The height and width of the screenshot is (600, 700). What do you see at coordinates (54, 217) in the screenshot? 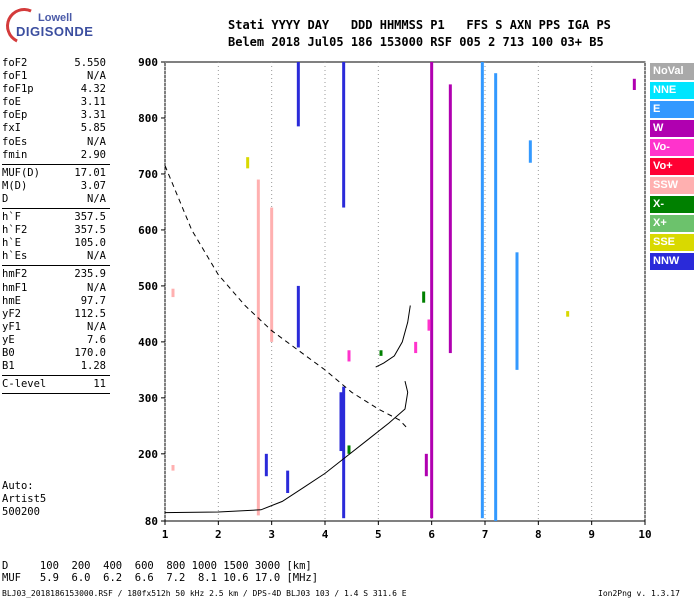
I see `param-row: h`F 357.5` at bounding box center [54, 217].